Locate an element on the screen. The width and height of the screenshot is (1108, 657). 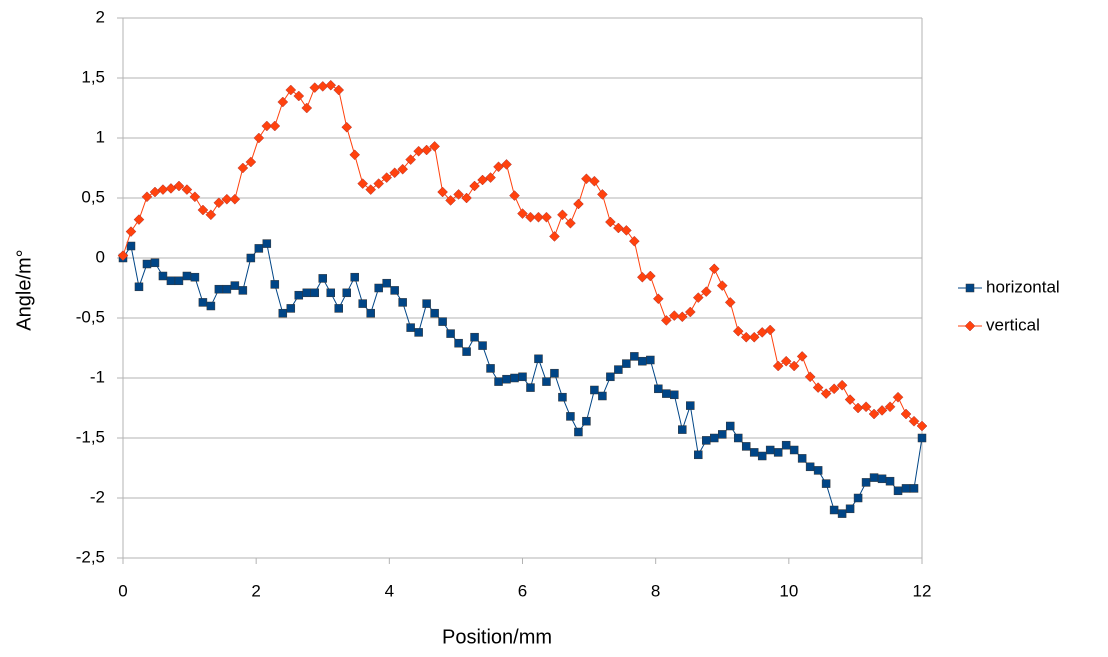
y-tick-label: -2,5 is located at coordinates (90, 556).